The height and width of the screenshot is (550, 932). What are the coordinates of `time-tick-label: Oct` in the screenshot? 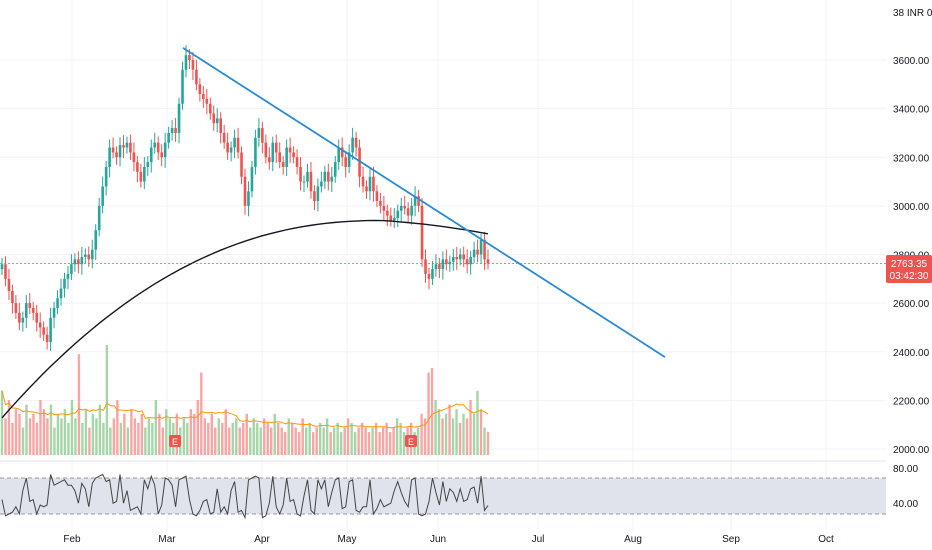 It's located at (826, 539).